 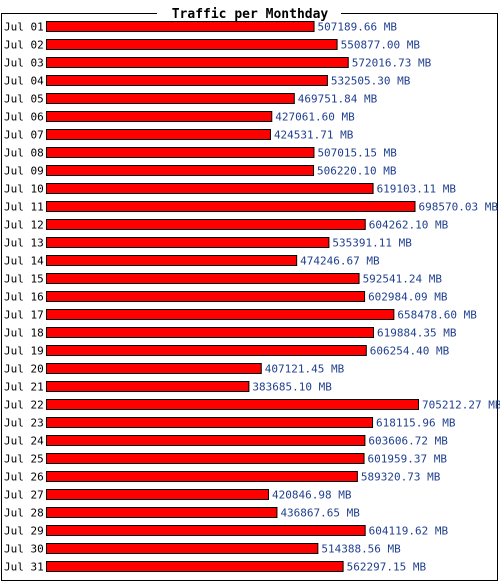 I want to click on value-label: 424531.71 MB, so click(x=314, y=135).